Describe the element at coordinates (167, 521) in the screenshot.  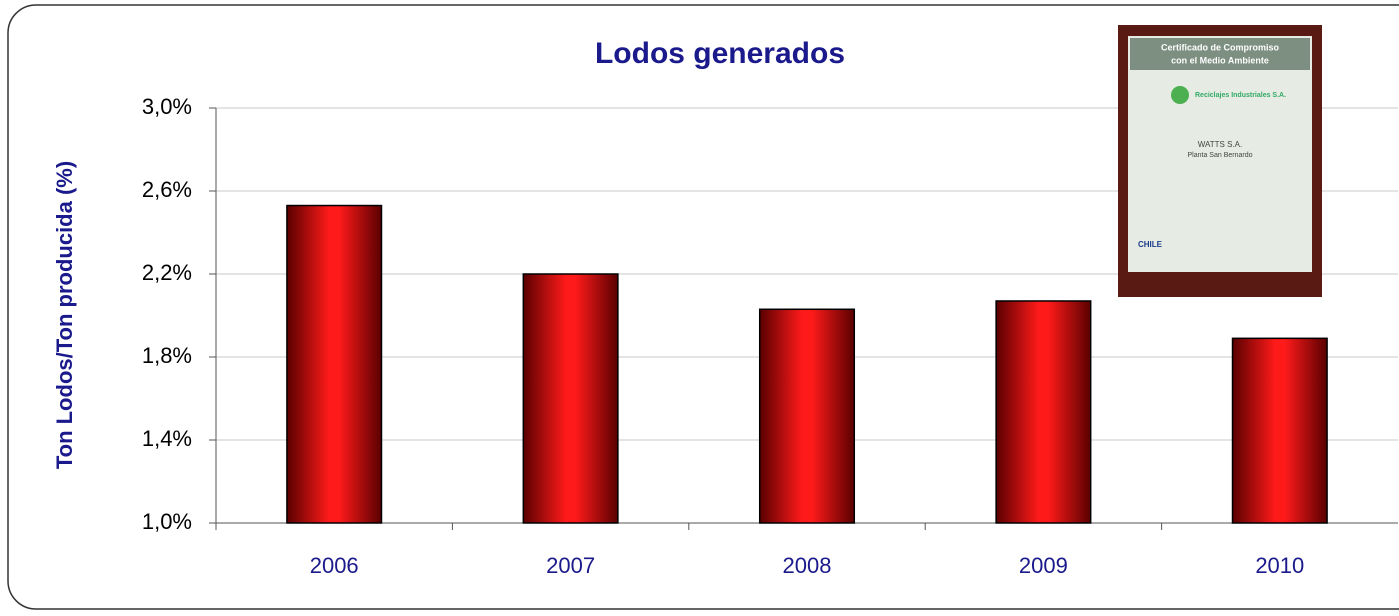
I see `y-tick-label: 1,0%` at that location.